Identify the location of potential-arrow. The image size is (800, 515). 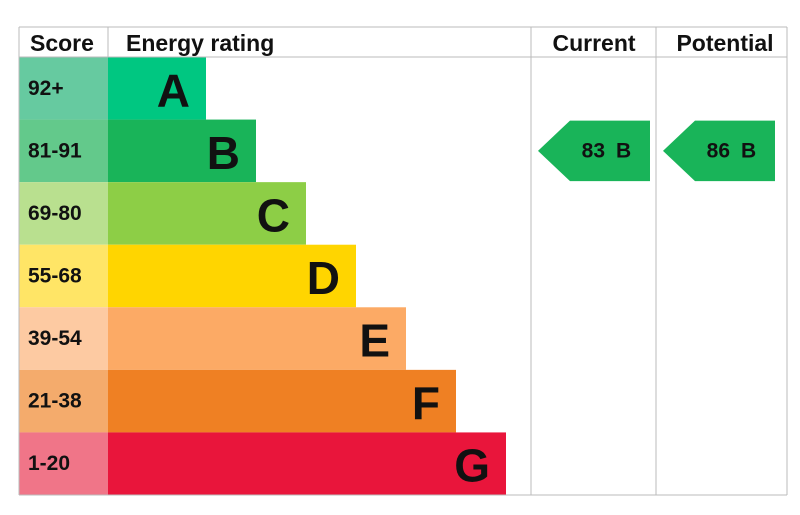
(719, 151).